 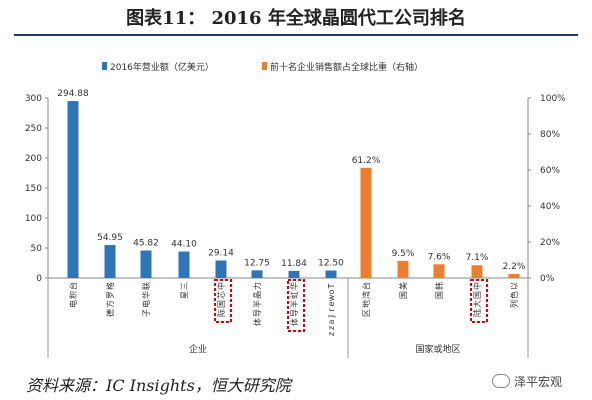 What do you see at coordinates (294, 286) in the screenshot?
I see `category-label-char: 华` at bounding box center [294, 286].